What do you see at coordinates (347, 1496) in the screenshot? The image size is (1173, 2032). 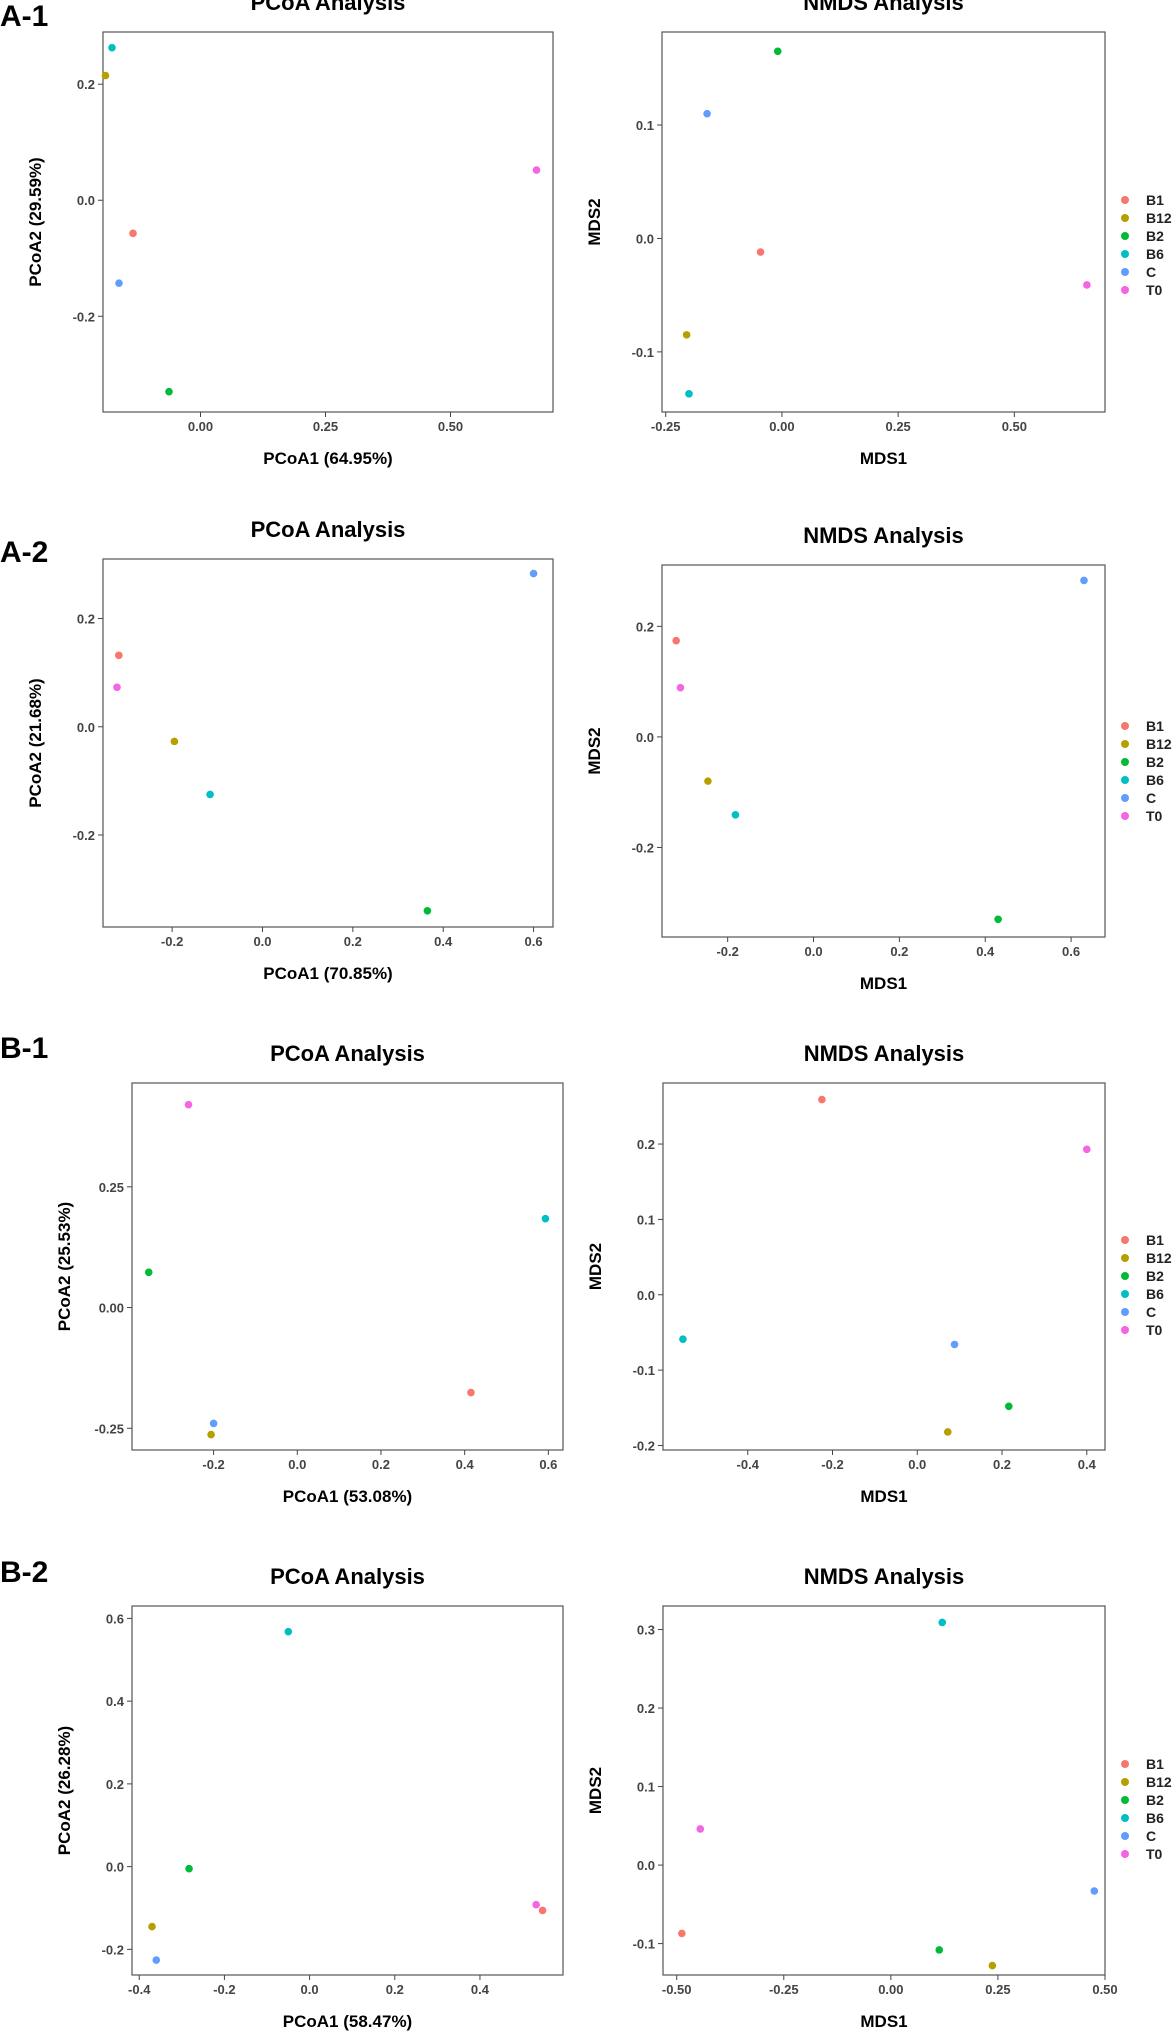 I see `x-axis-label: PCoA1 (53.08%)` at bounding box center [347, 1496].